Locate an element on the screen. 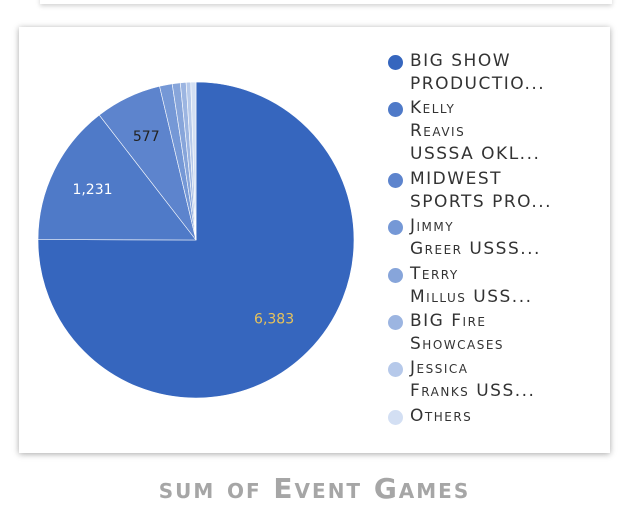 This screenshot has width=639, height=519. pie-data-labels: 6,383 1,231 577 is located at coordinates (183, 228).